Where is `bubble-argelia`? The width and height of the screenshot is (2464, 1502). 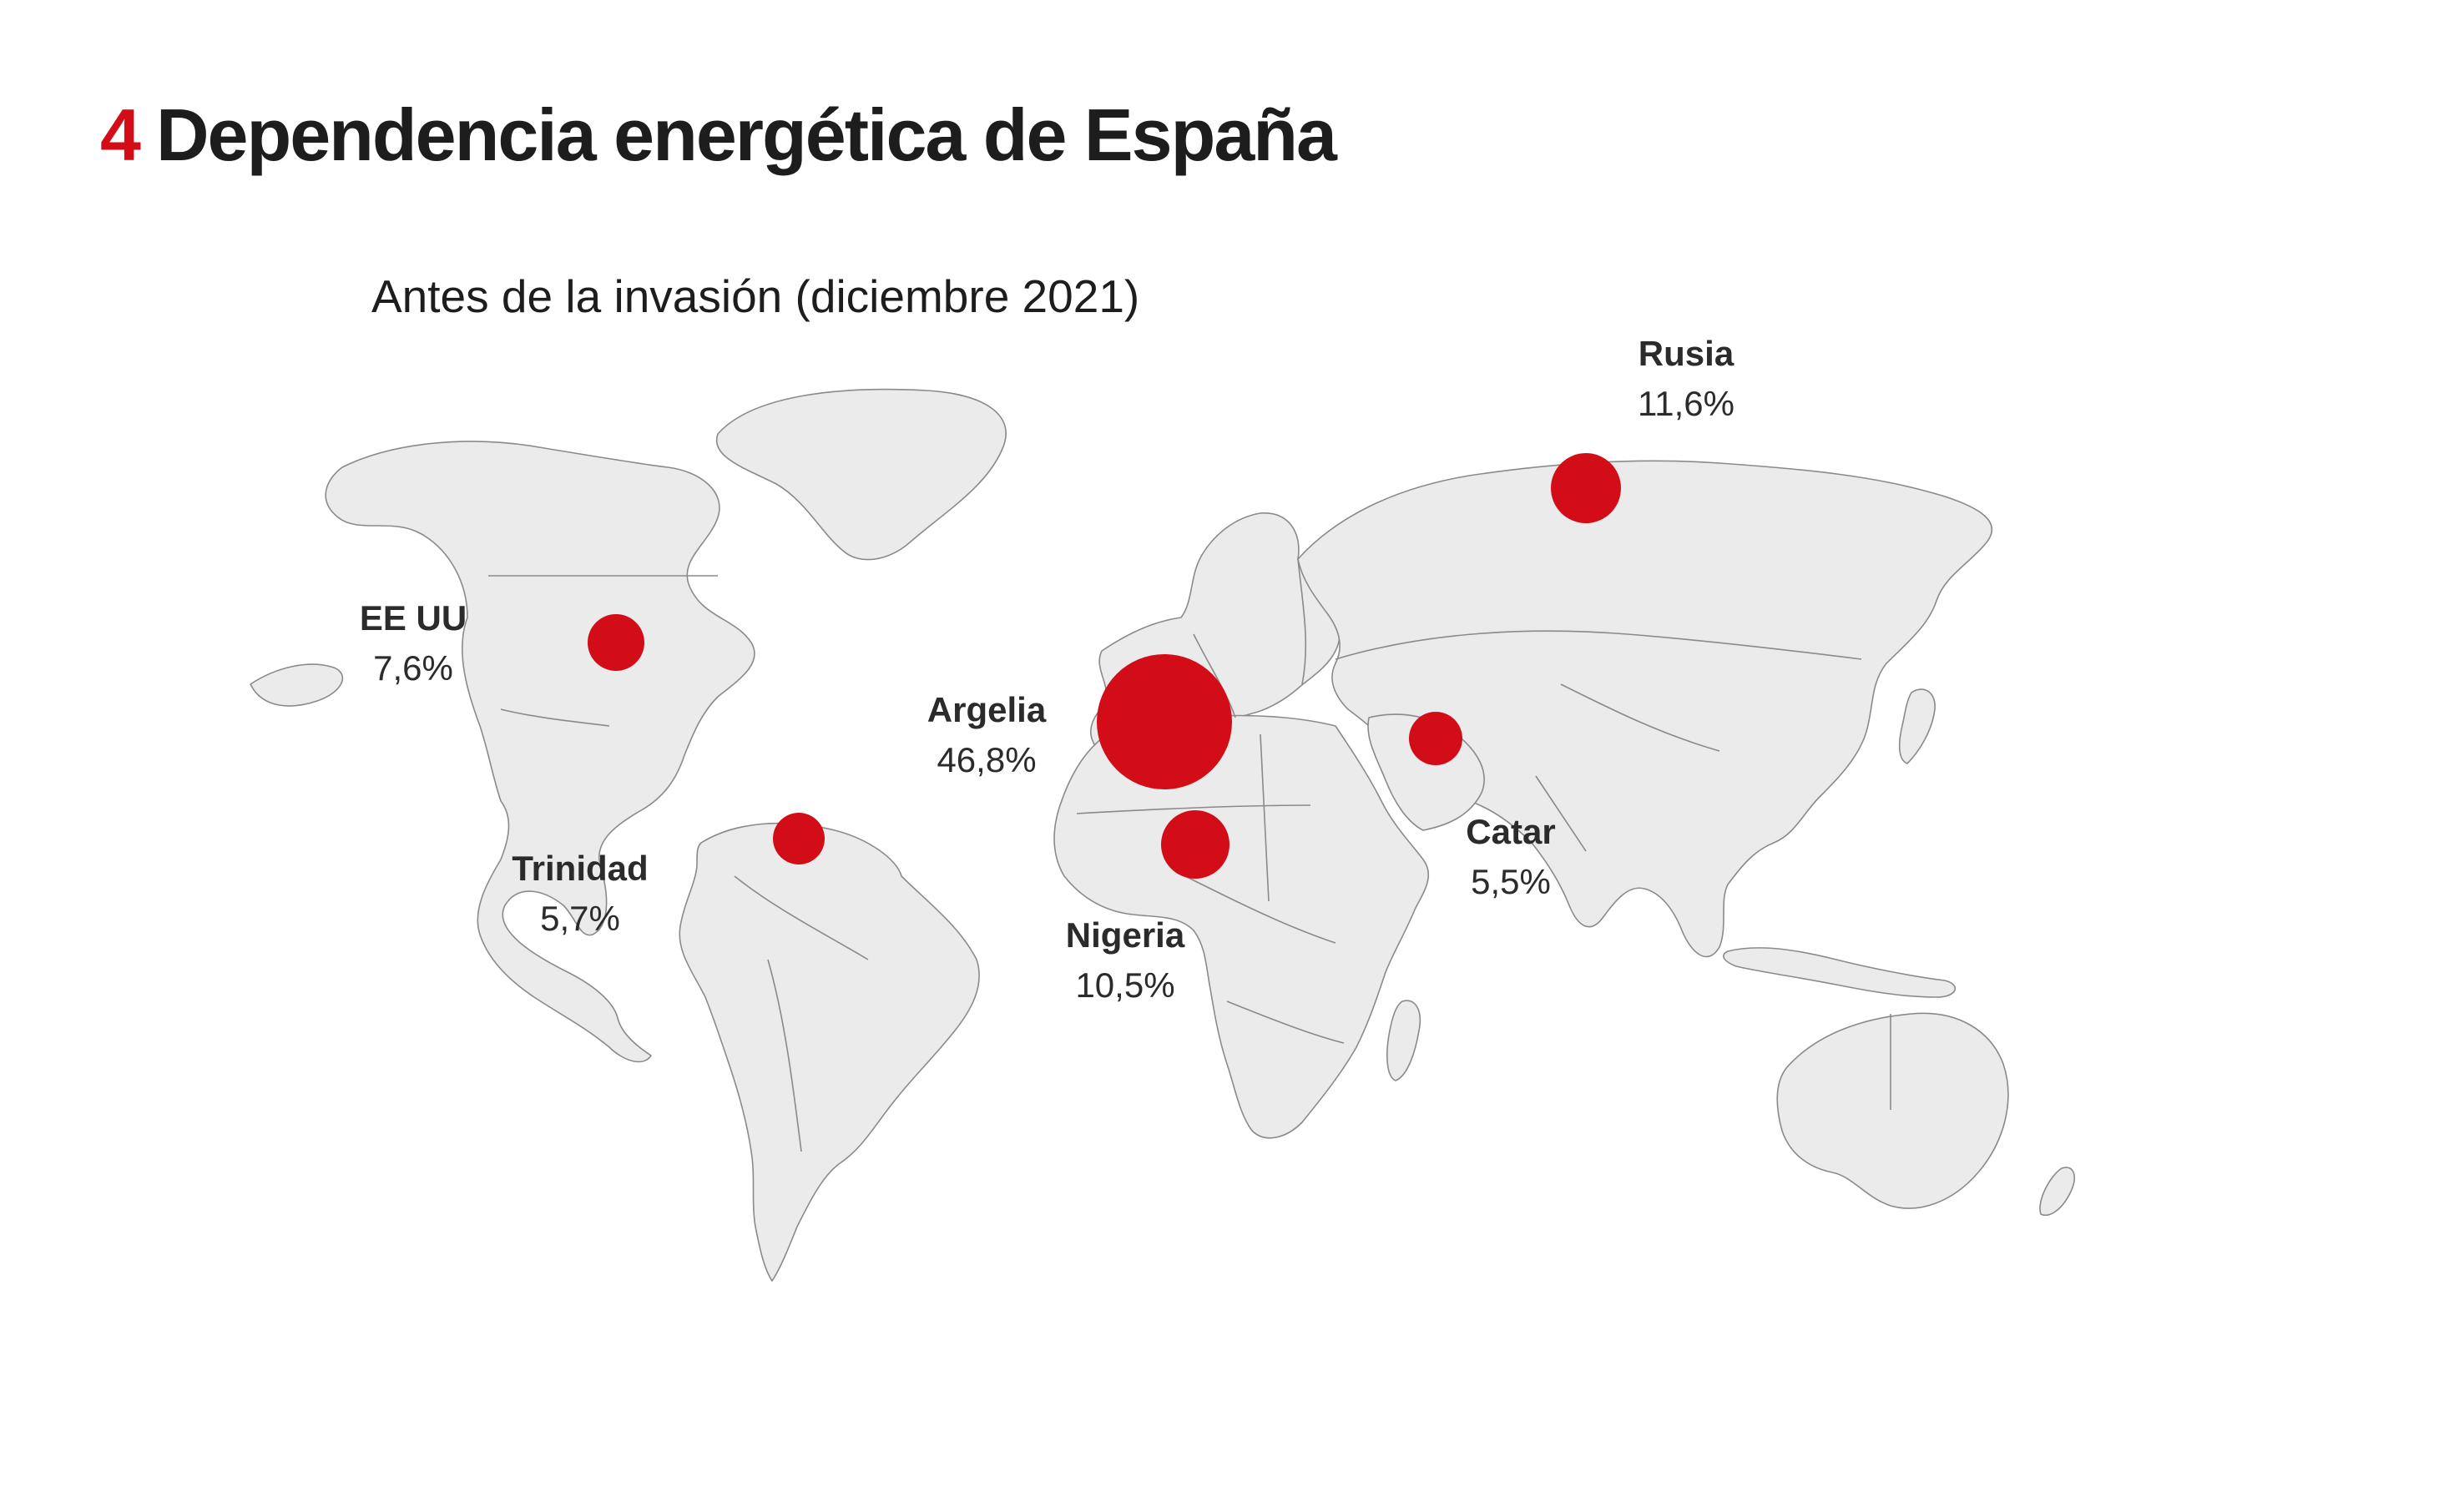
bubble-argelia is located at coordinates (1164, 721).